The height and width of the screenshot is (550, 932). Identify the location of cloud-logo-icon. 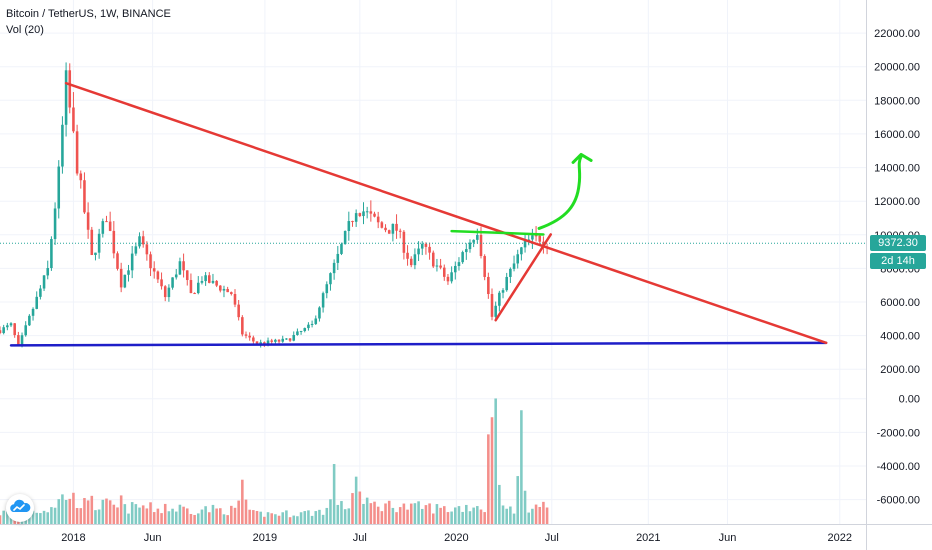
(20, 508).